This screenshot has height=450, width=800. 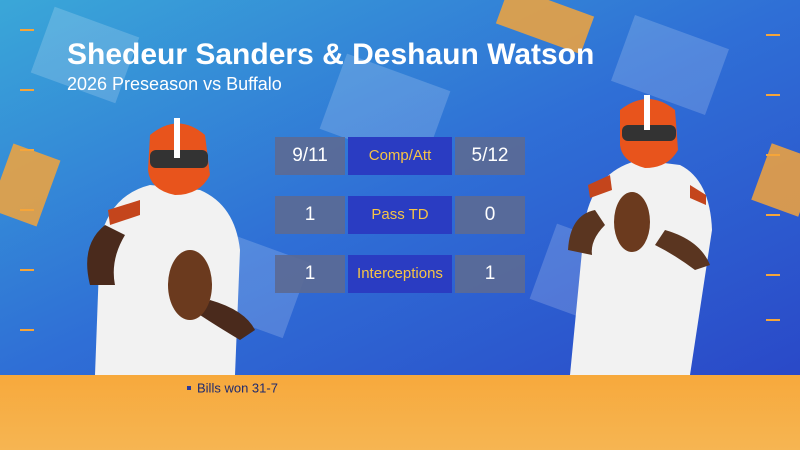 I want to click on stat-right: 1, so click(x=490, y=273).